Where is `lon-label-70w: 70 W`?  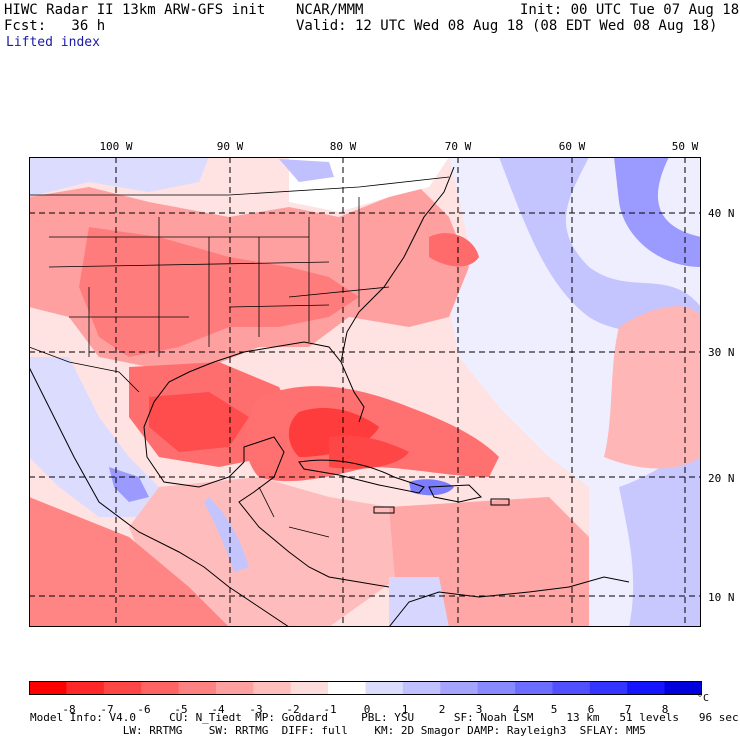
lon-label-70w: 70 W is located at coordinates (458, 146).